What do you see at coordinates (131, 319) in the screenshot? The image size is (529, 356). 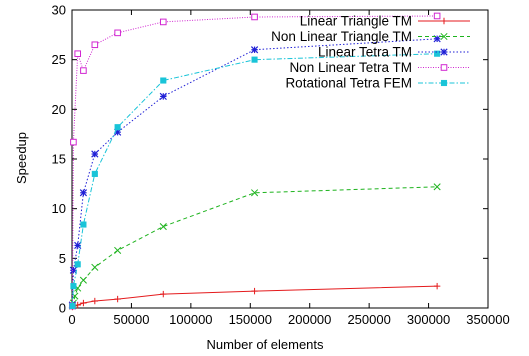 I see `x-tick-label: 50000` at bounding box center [131, 319].